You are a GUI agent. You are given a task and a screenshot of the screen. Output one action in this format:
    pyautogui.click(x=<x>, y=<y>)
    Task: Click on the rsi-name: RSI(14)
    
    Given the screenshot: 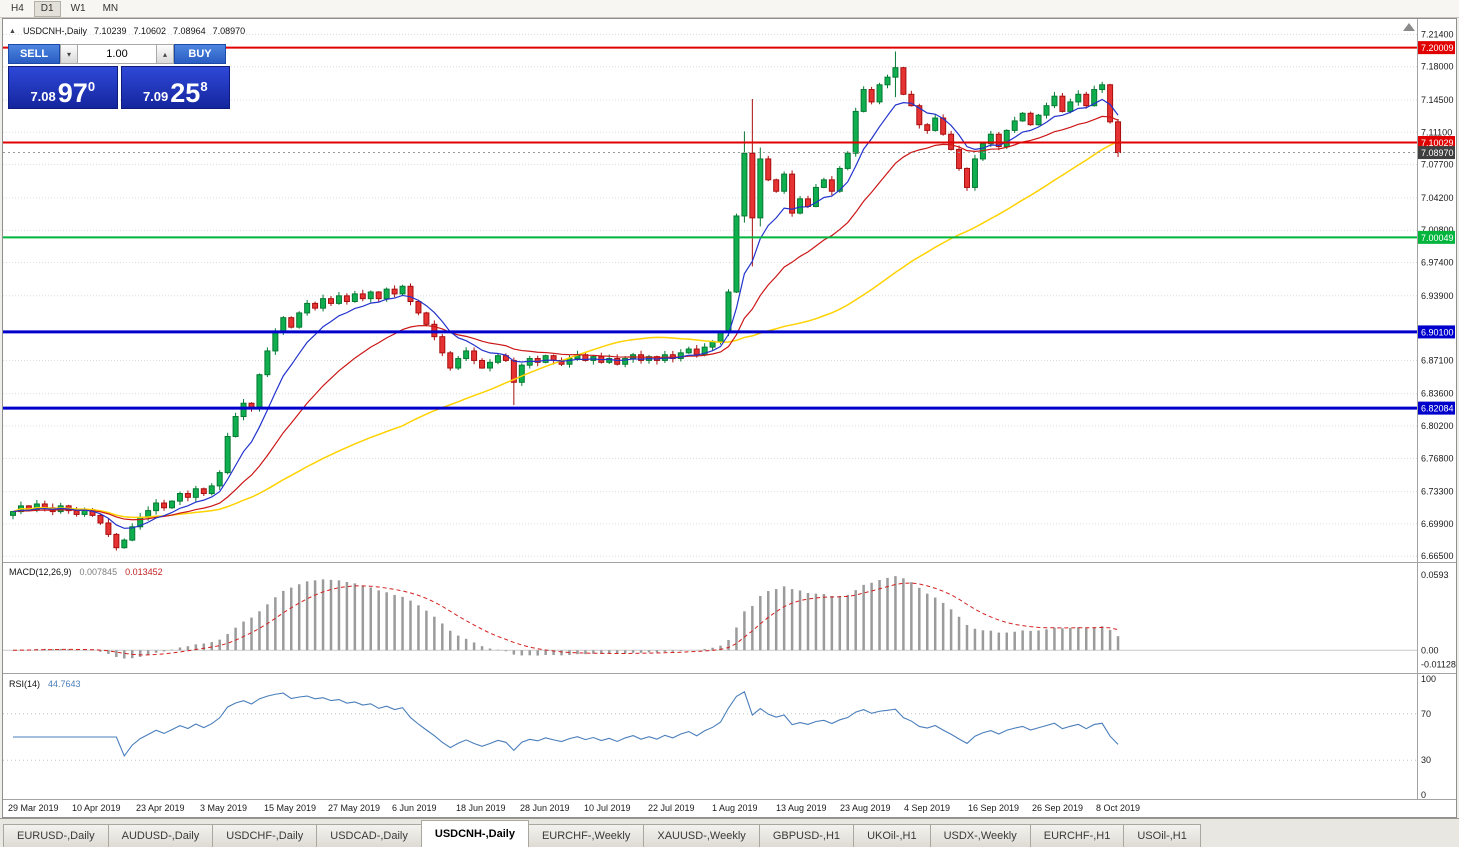 What is the action you would take?
    pyautogui.click(x=25, y=684)
    